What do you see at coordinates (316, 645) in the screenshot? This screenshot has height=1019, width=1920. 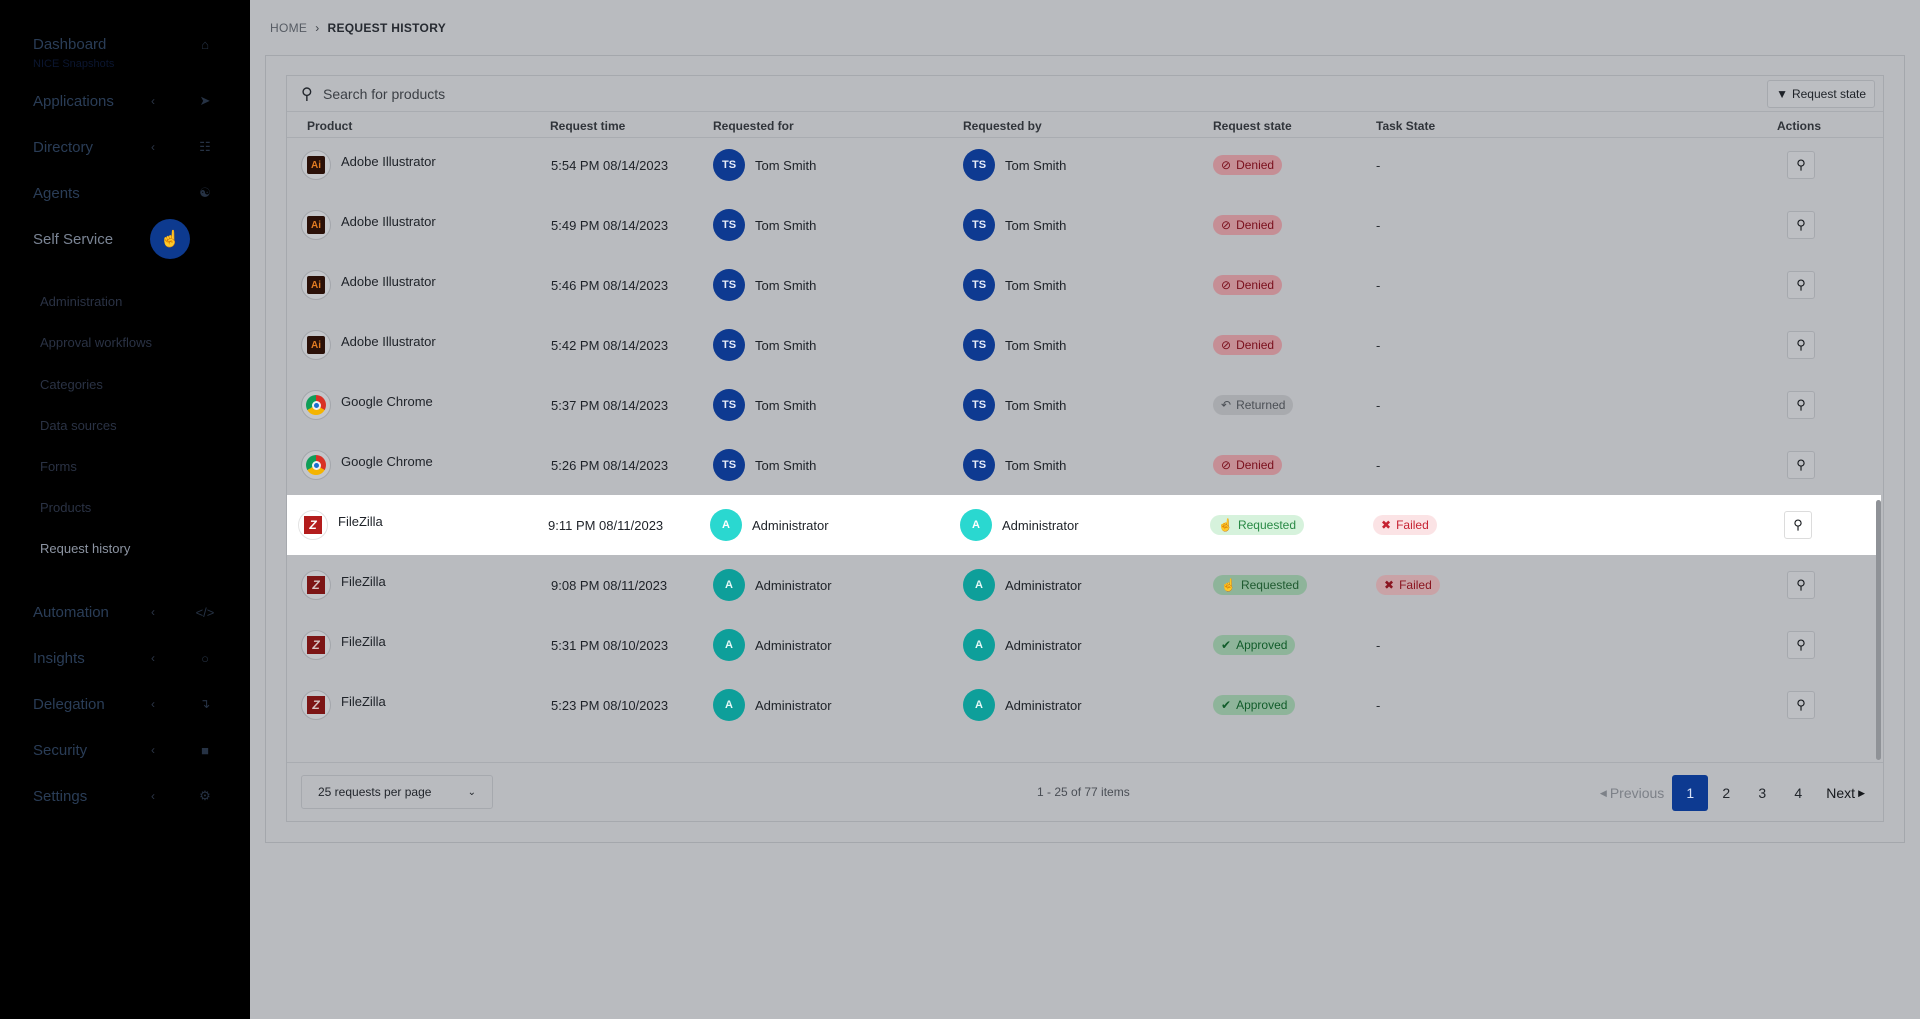 I see `product-logo: Z` at bounding box center [316, 645].